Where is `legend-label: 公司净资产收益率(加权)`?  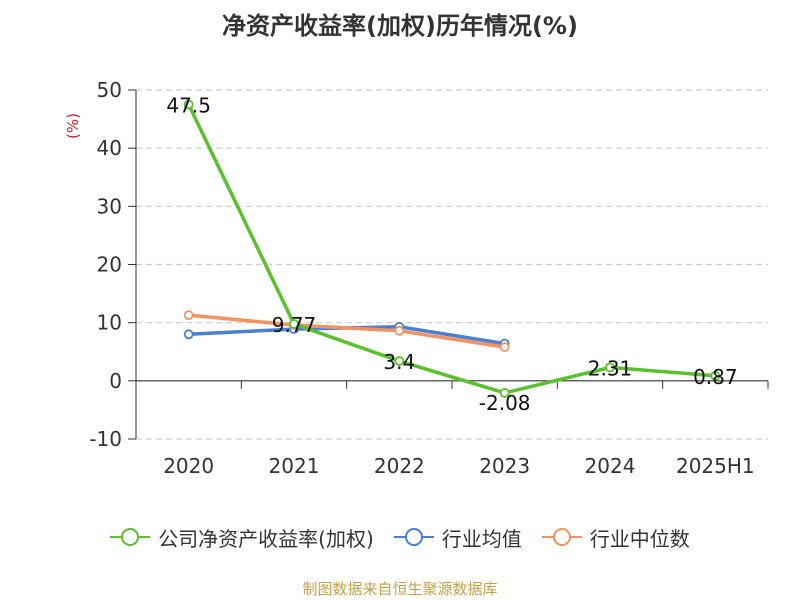 legend-label: 公司净资产收益率(加权) is located at coordinates (266, 538).